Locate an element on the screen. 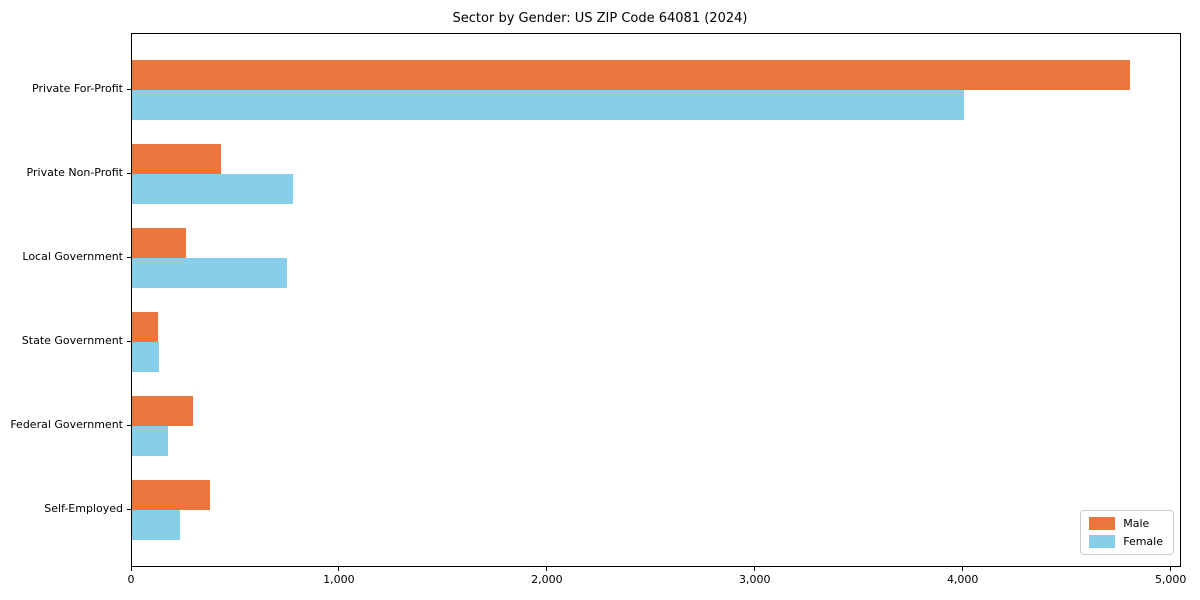 This screenshot has height=600, width=1200. legend-item-male: Male is located at coordinates (1126, 523).